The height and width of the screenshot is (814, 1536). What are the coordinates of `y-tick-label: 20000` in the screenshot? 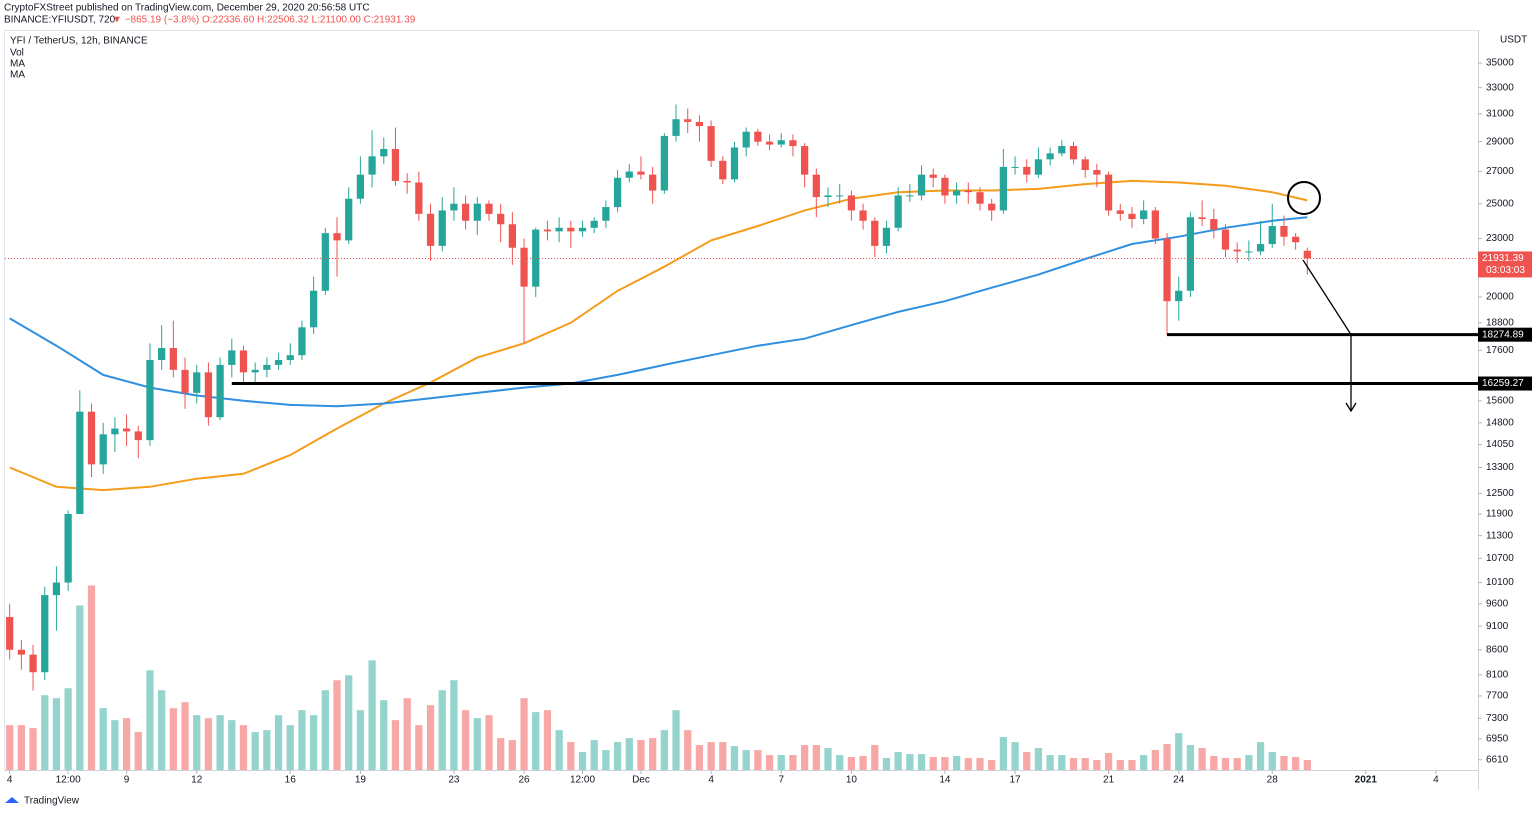 It's located at (1500, 297).